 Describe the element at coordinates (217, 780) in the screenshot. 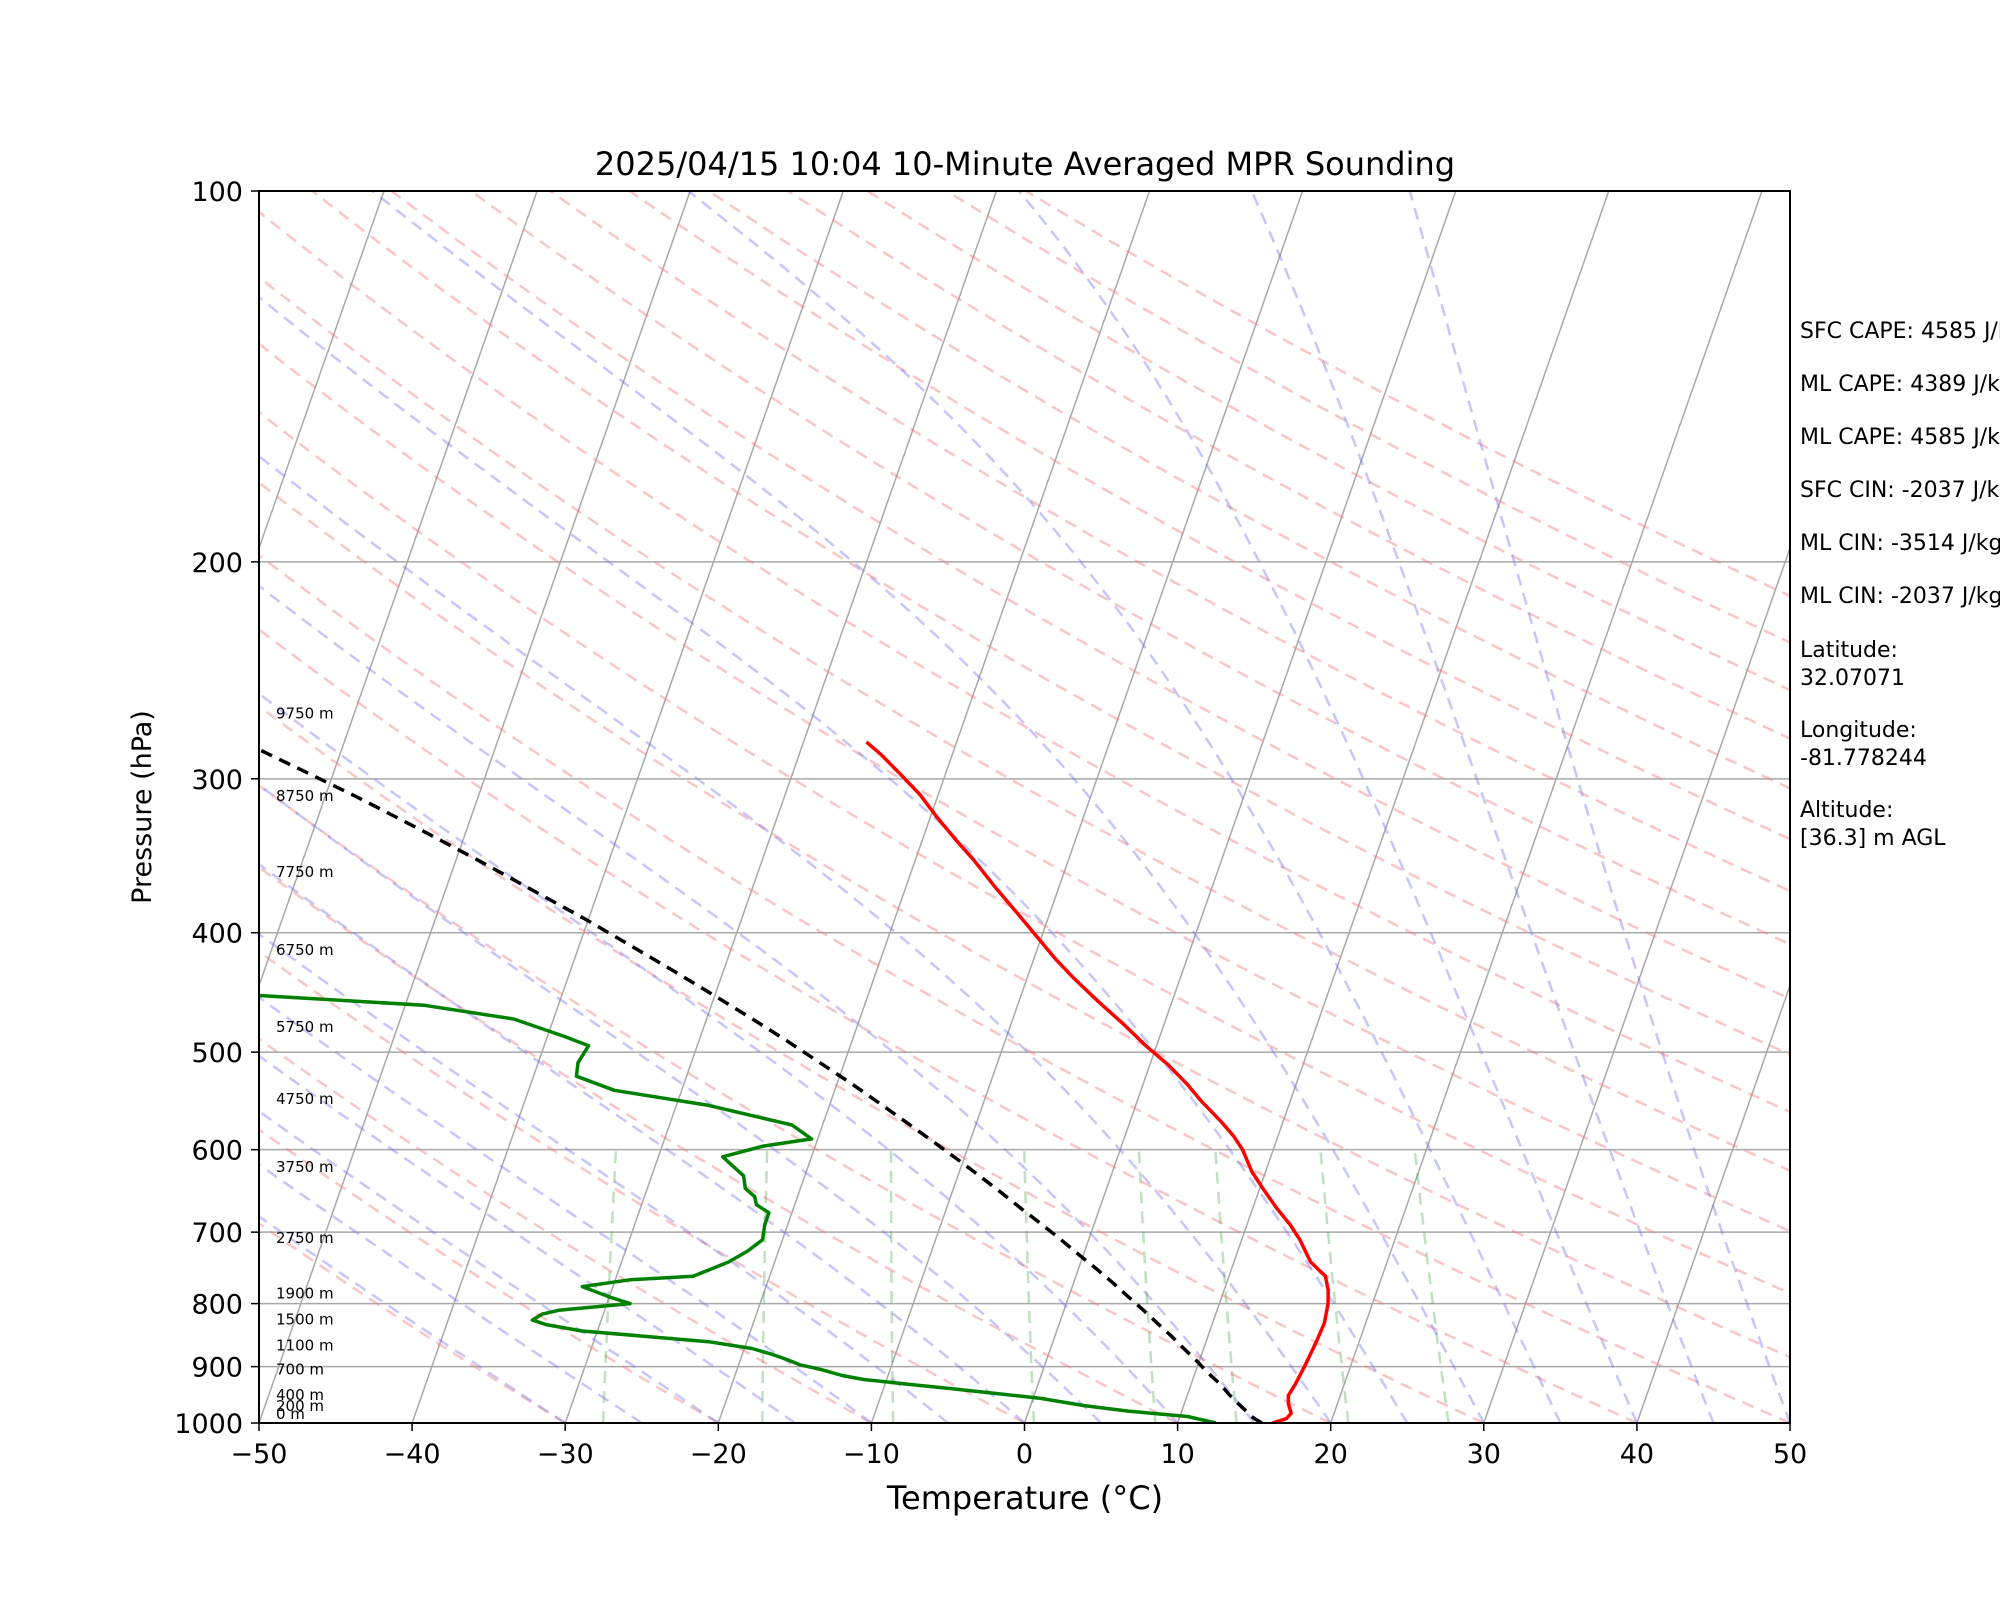

I see `y-tick-label: 300` at that location.